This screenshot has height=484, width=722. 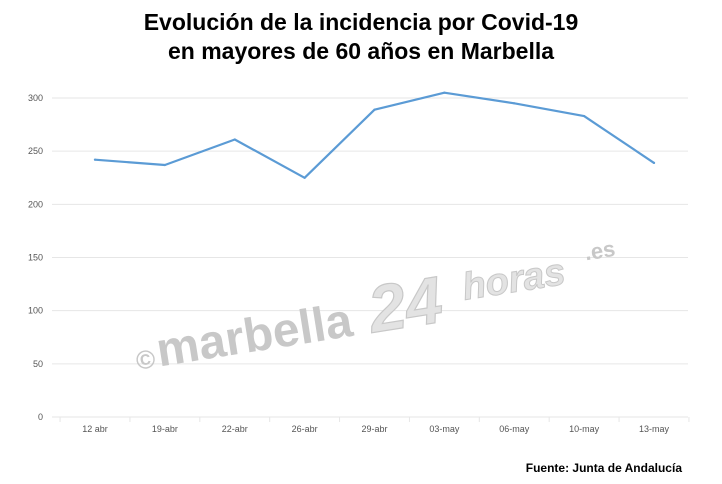 What do you see at coordinates (165, 429) in the screenshot?
I see `x-tick-label: 19-abr` at bounding box center [165, 429].